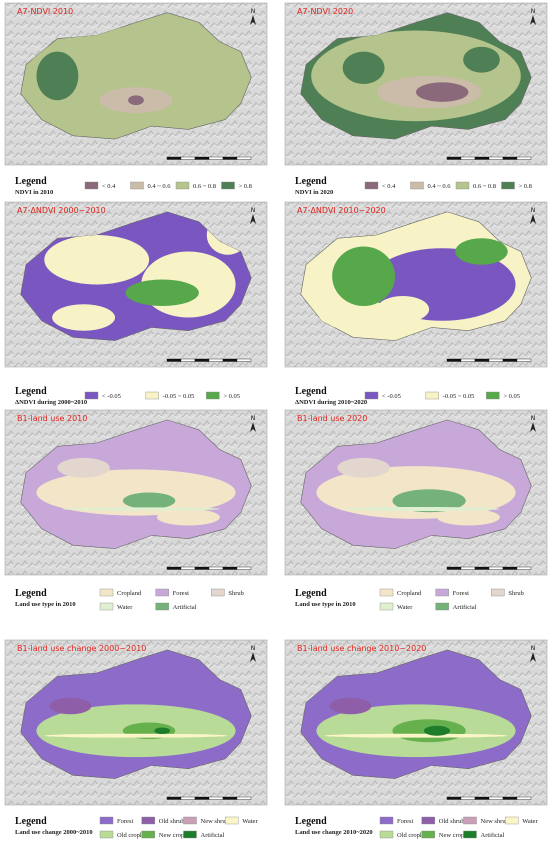  I want to click on map-title: A7-ΔNDVI 2000~2010, so click(61, 210).